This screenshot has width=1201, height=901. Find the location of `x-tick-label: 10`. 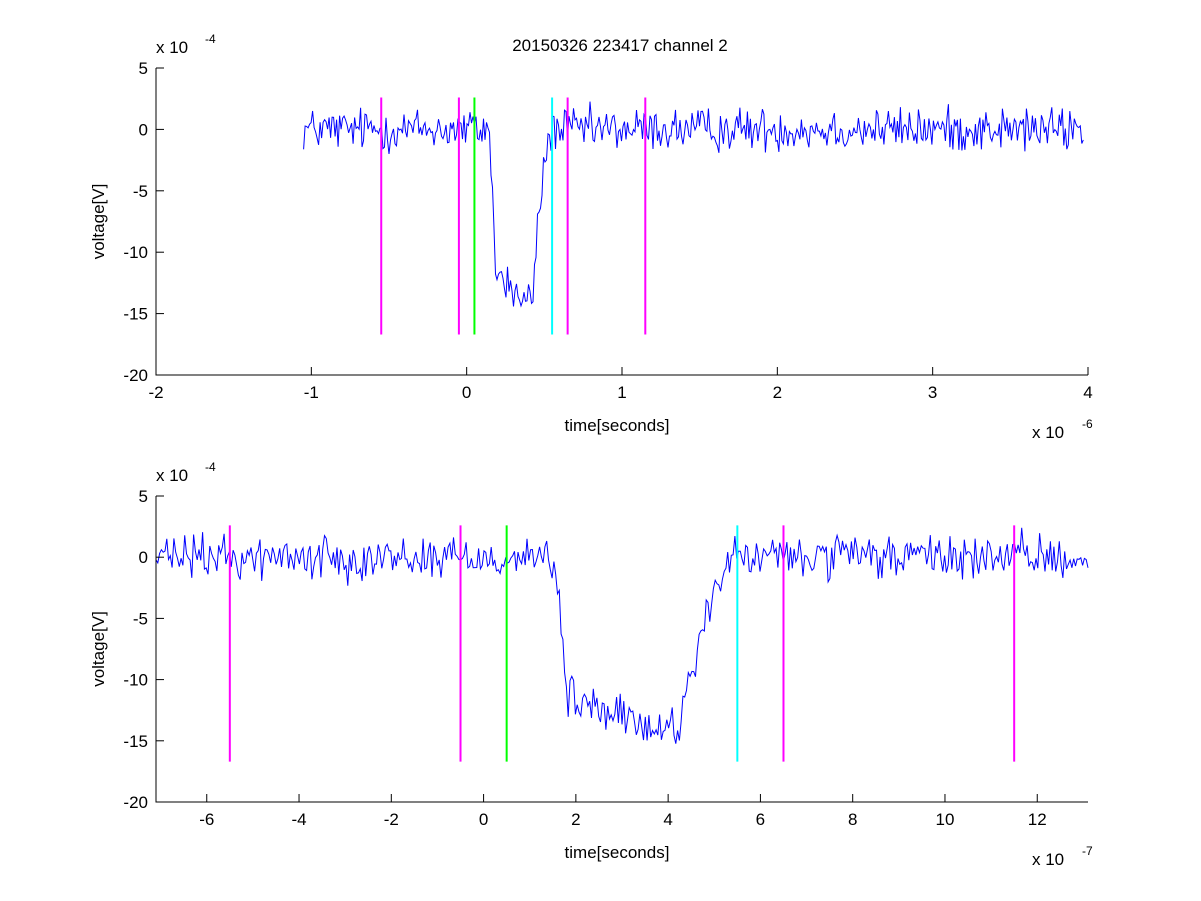

x-tick-label: 10 is located at coordinates (945, 819).